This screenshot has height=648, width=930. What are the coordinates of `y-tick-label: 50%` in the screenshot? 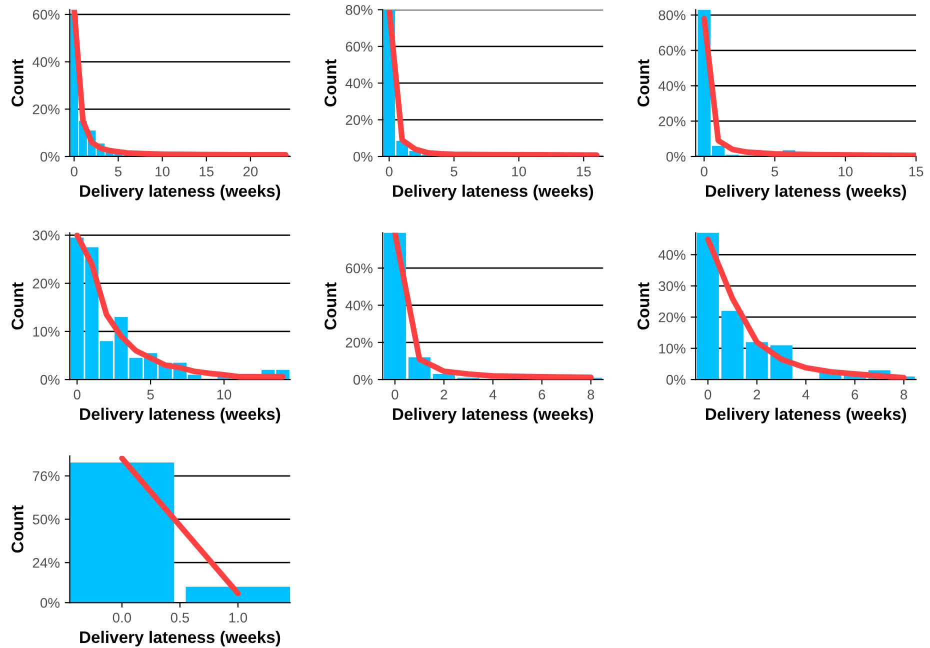 It's located at (46, 519).